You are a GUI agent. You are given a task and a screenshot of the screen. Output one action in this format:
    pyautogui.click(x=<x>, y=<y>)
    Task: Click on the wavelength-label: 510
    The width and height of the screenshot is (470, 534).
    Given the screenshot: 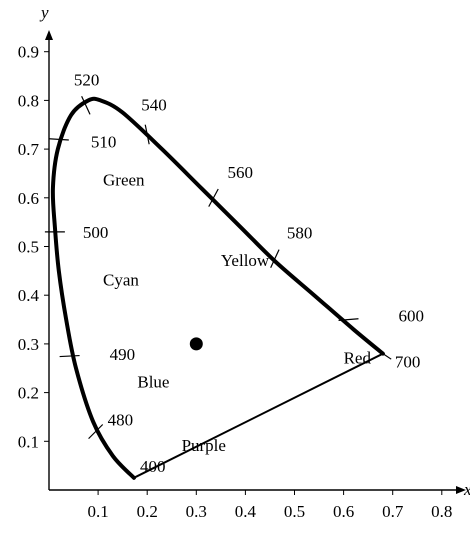 What is the action you would take?
    pyautogui.click(x=104, y=141)
    